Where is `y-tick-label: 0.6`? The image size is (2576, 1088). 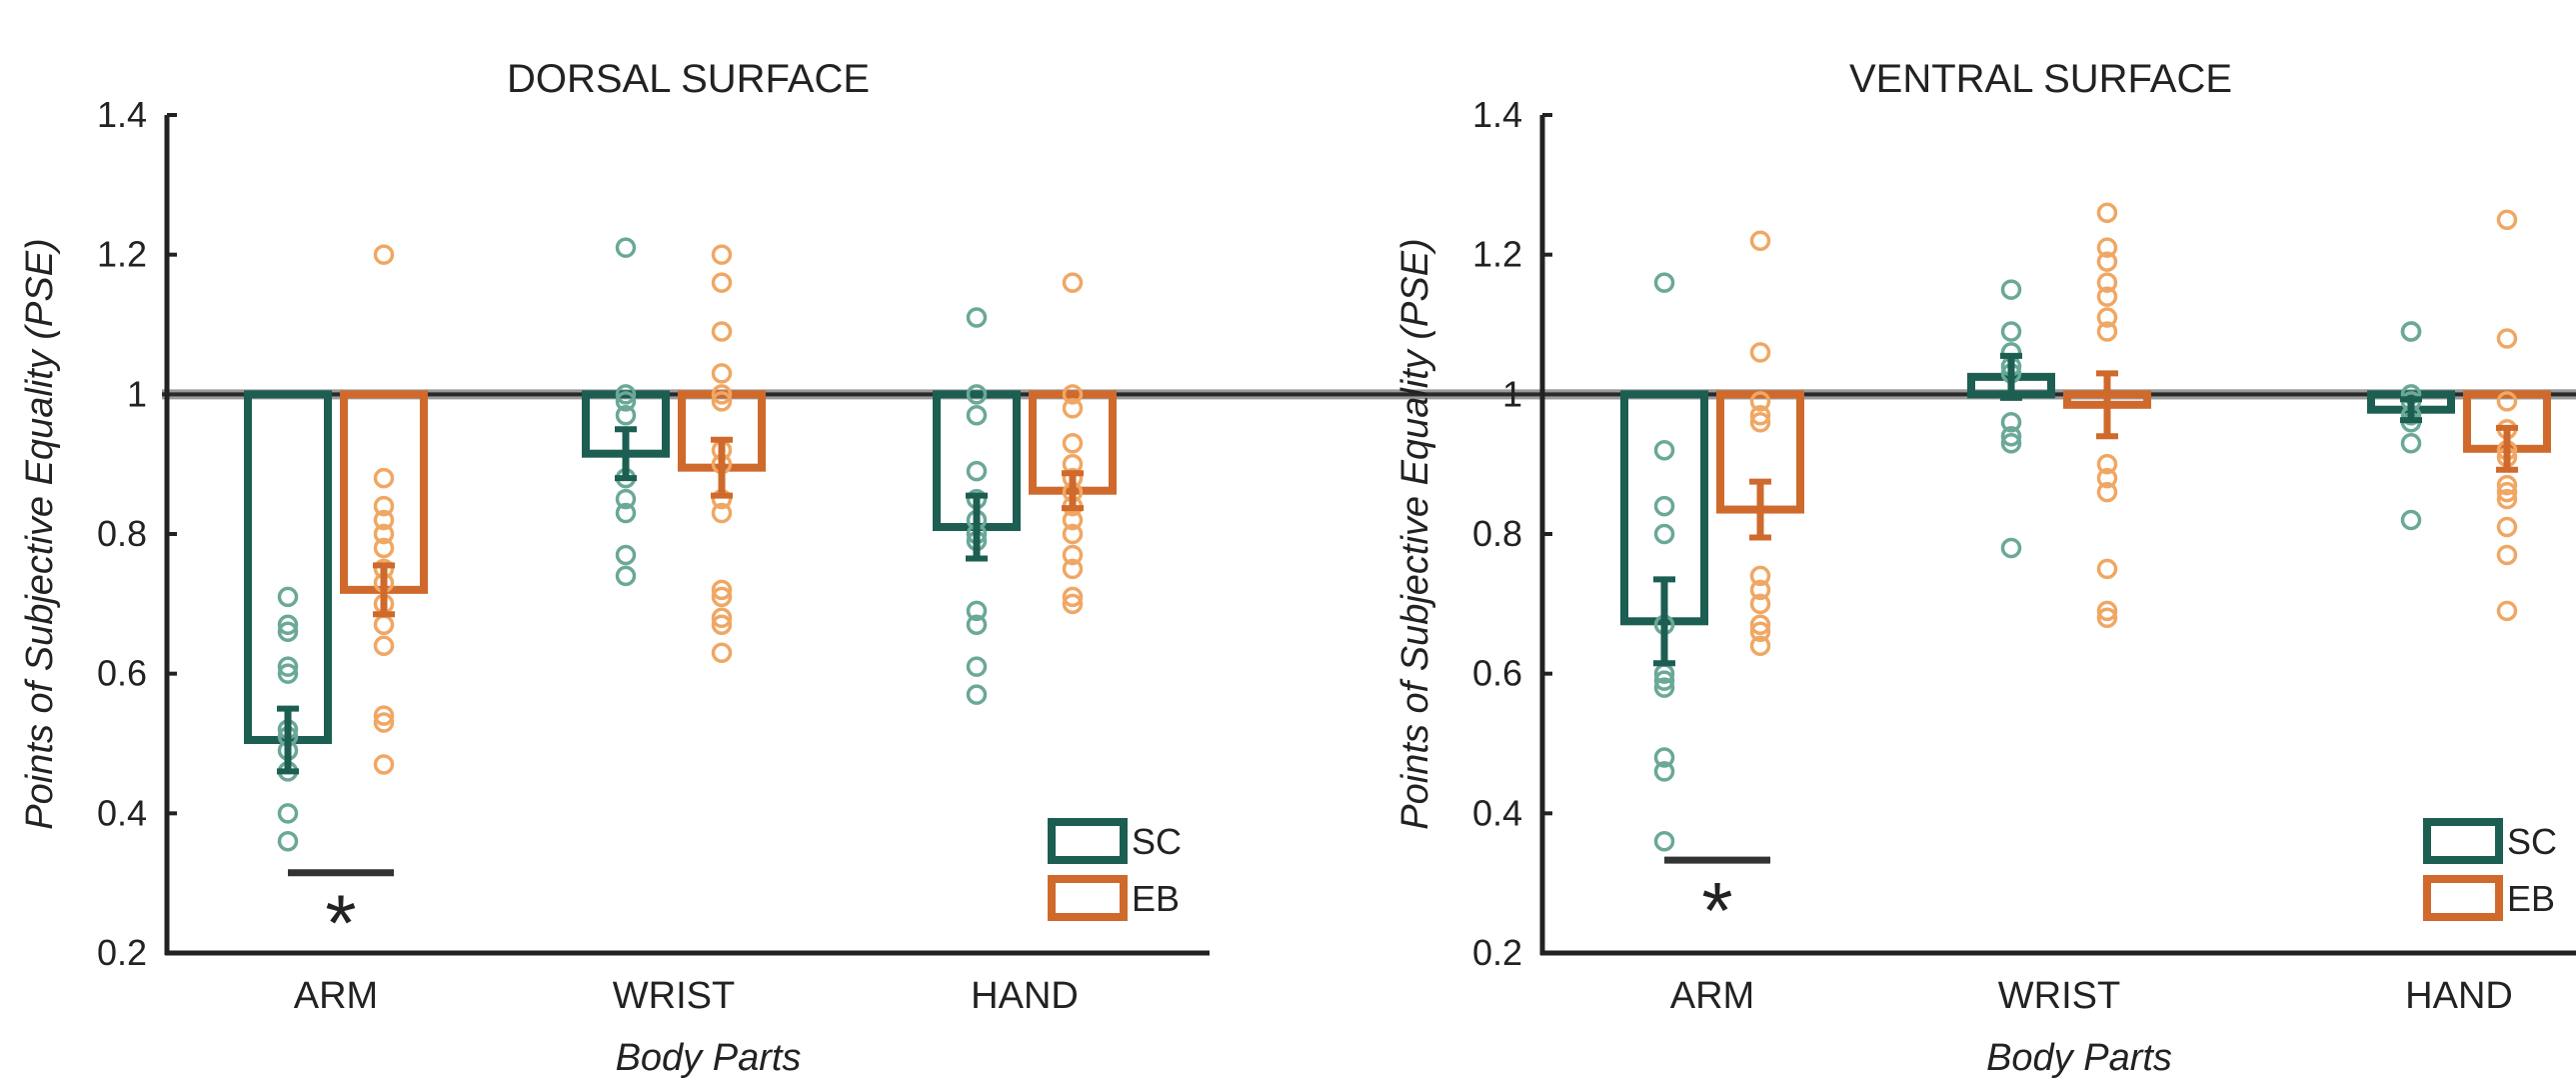
y-tick-label: 0.6 is located at coordinates (122, 673).